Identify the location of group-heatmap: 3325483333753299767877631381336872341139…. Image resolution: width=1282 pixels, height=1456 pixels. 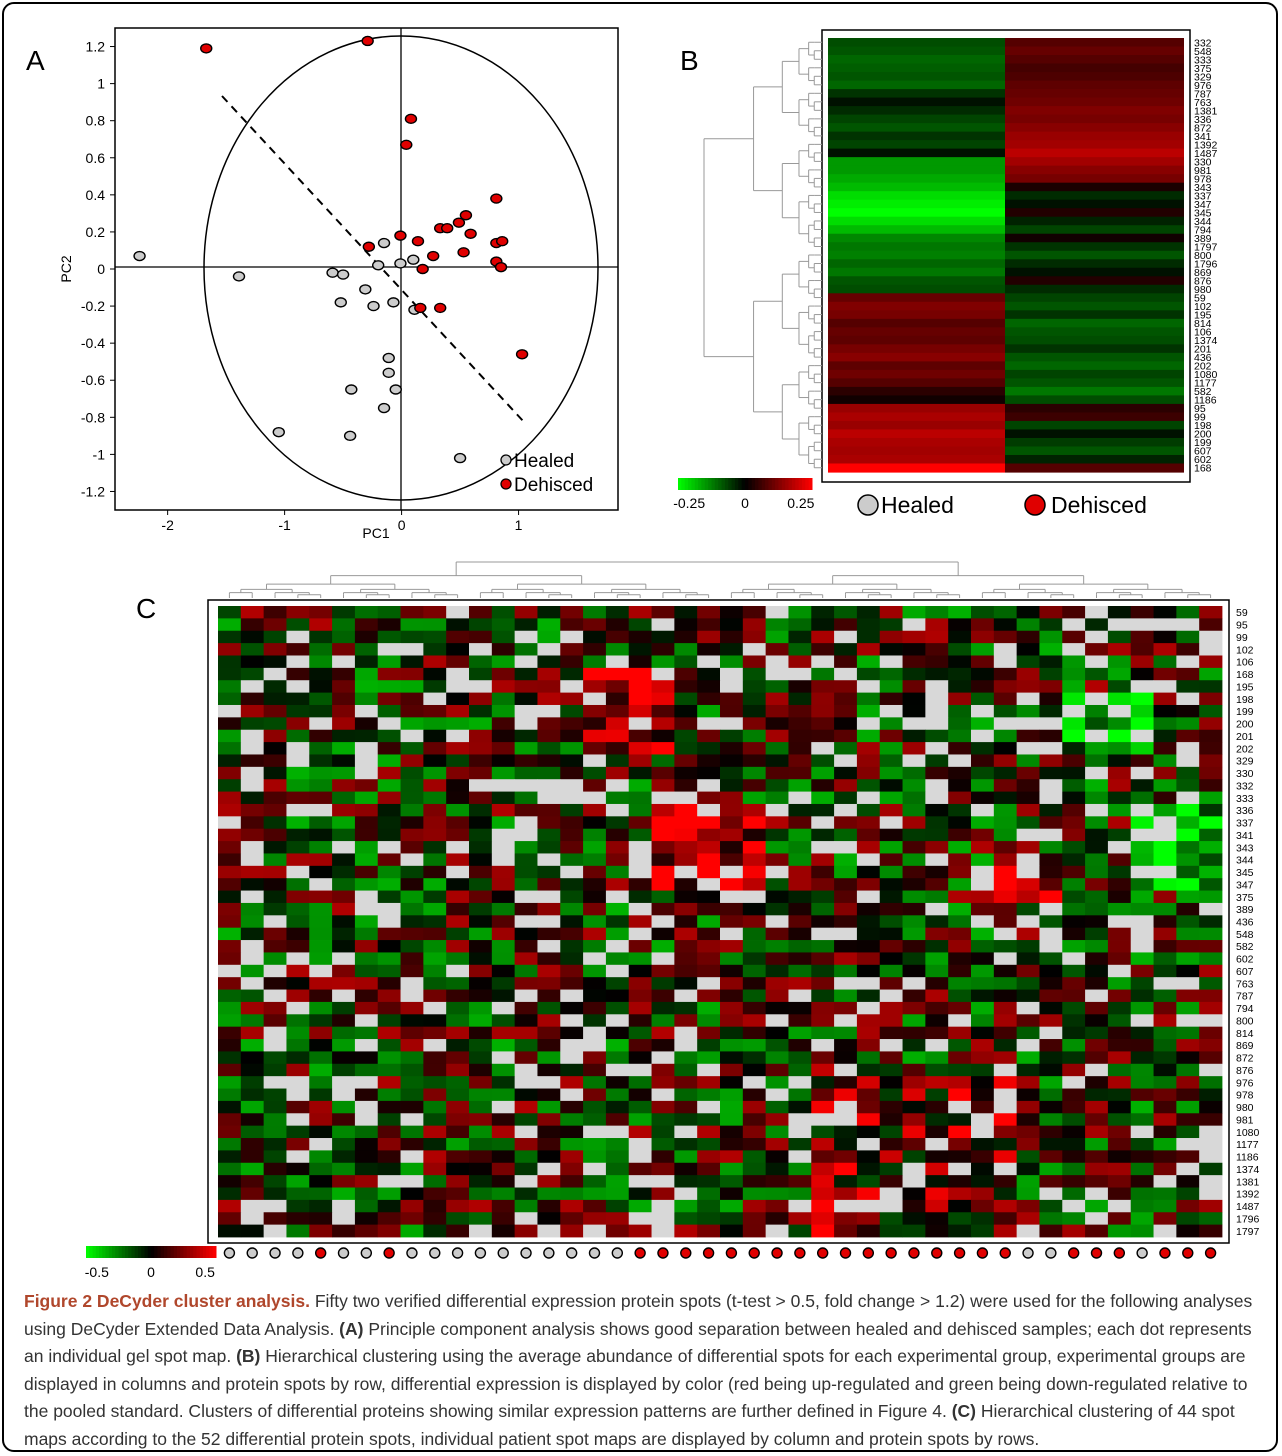
(945, 273).